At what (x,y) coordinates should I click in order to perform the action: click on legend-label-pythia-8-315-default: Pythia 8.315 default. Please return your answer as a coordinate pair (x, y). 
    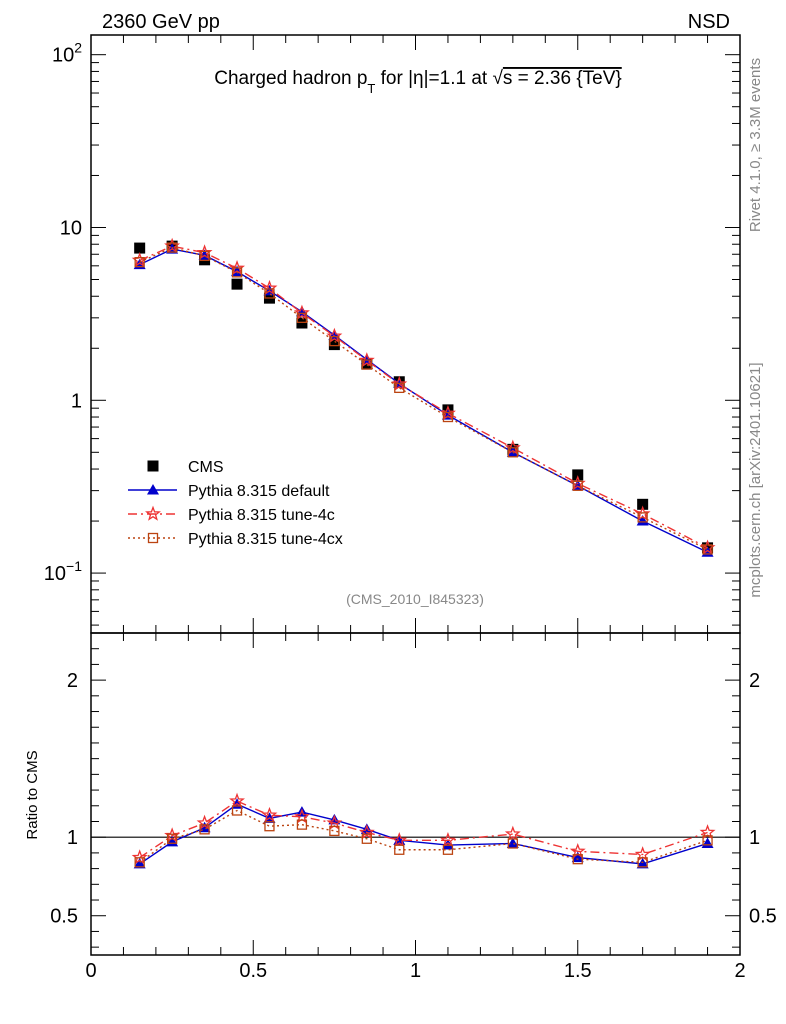
    Looking at the image, I should click on (259, 491).